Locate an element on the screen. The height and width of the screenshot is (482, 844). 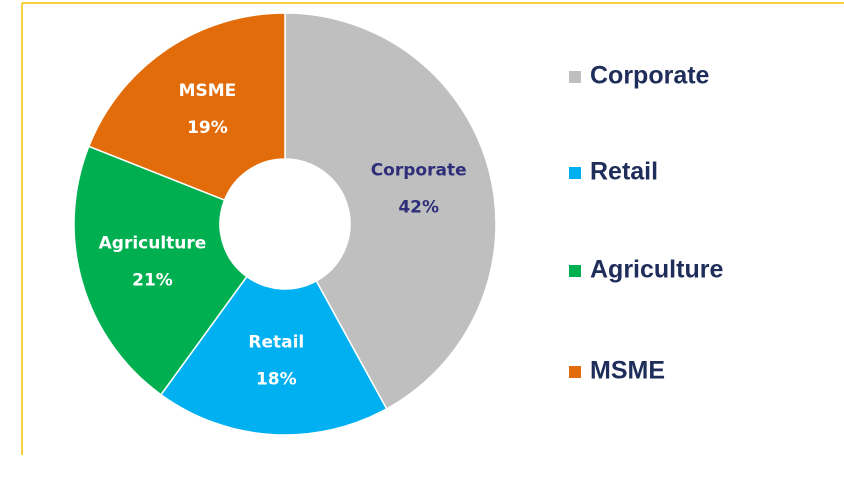
legend-label: Retail is located at coordinates (624, 172).